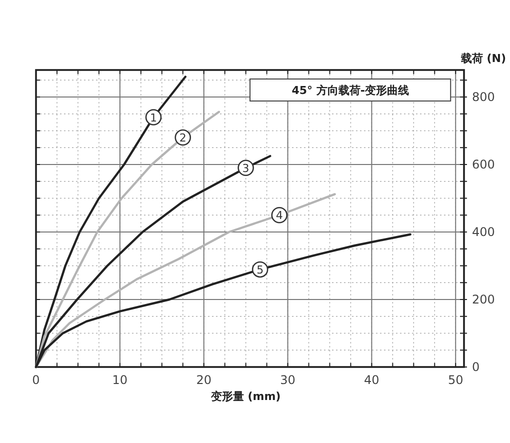  Describe the element at coordinates (456, 380) in the screenshot. I see `x-tick-label: 50` at that location.